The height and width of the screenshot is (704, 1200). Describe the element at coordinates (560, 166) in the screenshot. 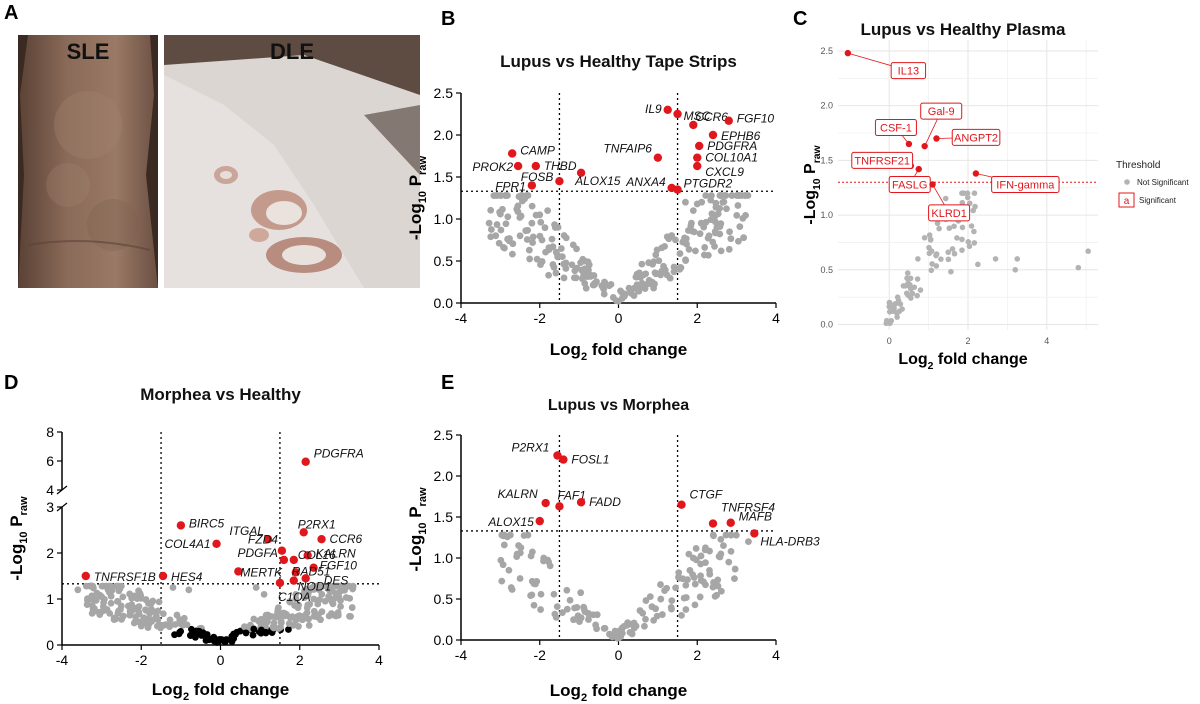

I see `gene-label: THBD` at that location.